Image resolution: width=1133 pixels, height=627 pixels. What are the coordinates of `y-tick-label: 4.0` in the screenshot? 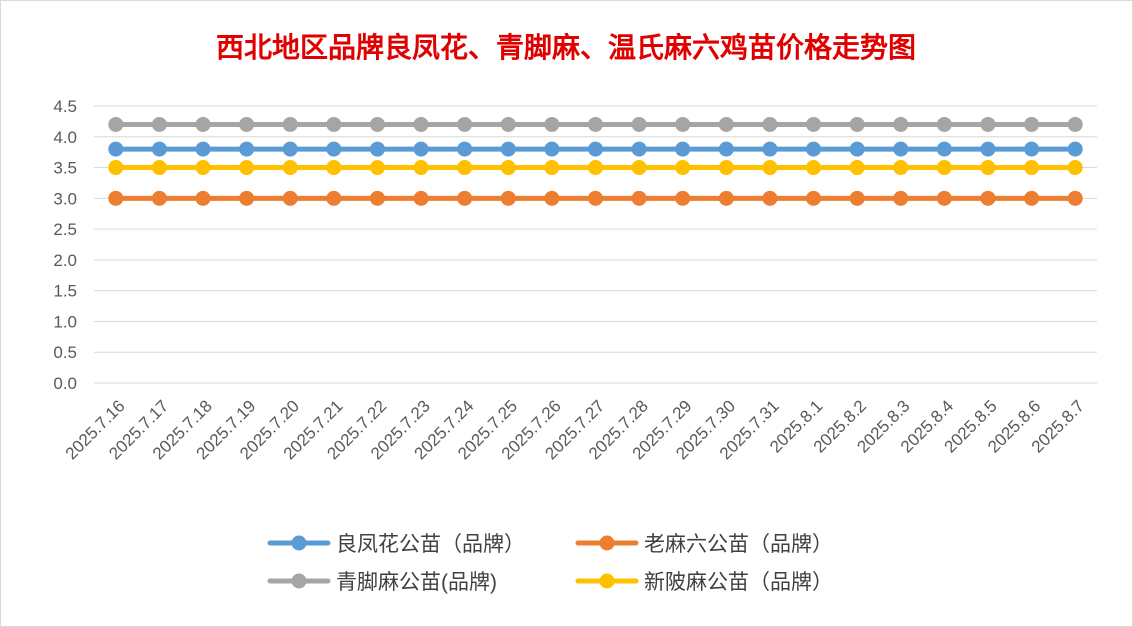 It's located at (65, 137).